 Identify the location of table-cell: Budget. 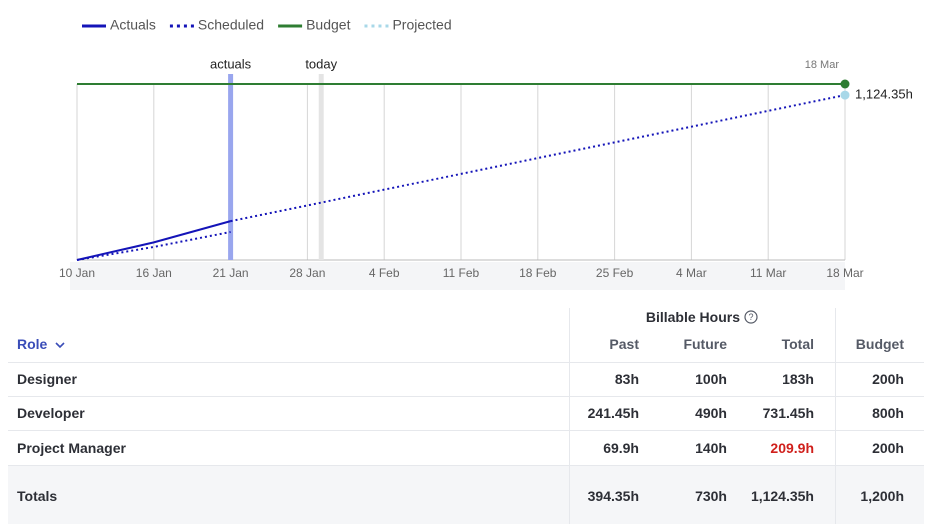
(879, 344).